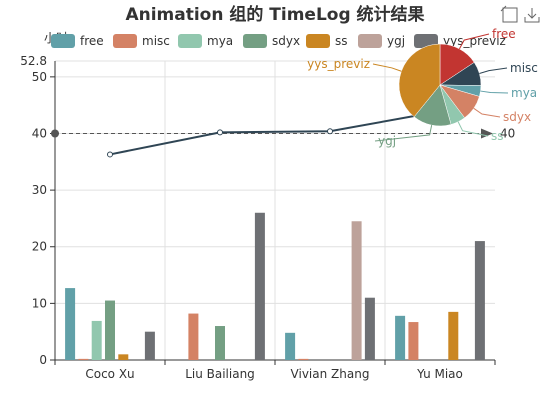 Image resolution: width=550 pixels, height=420 pixels. What do you see at coordinates (283, 133) in the screenshot?
I see `mark-line: 40` at bounding box center [283, 133].